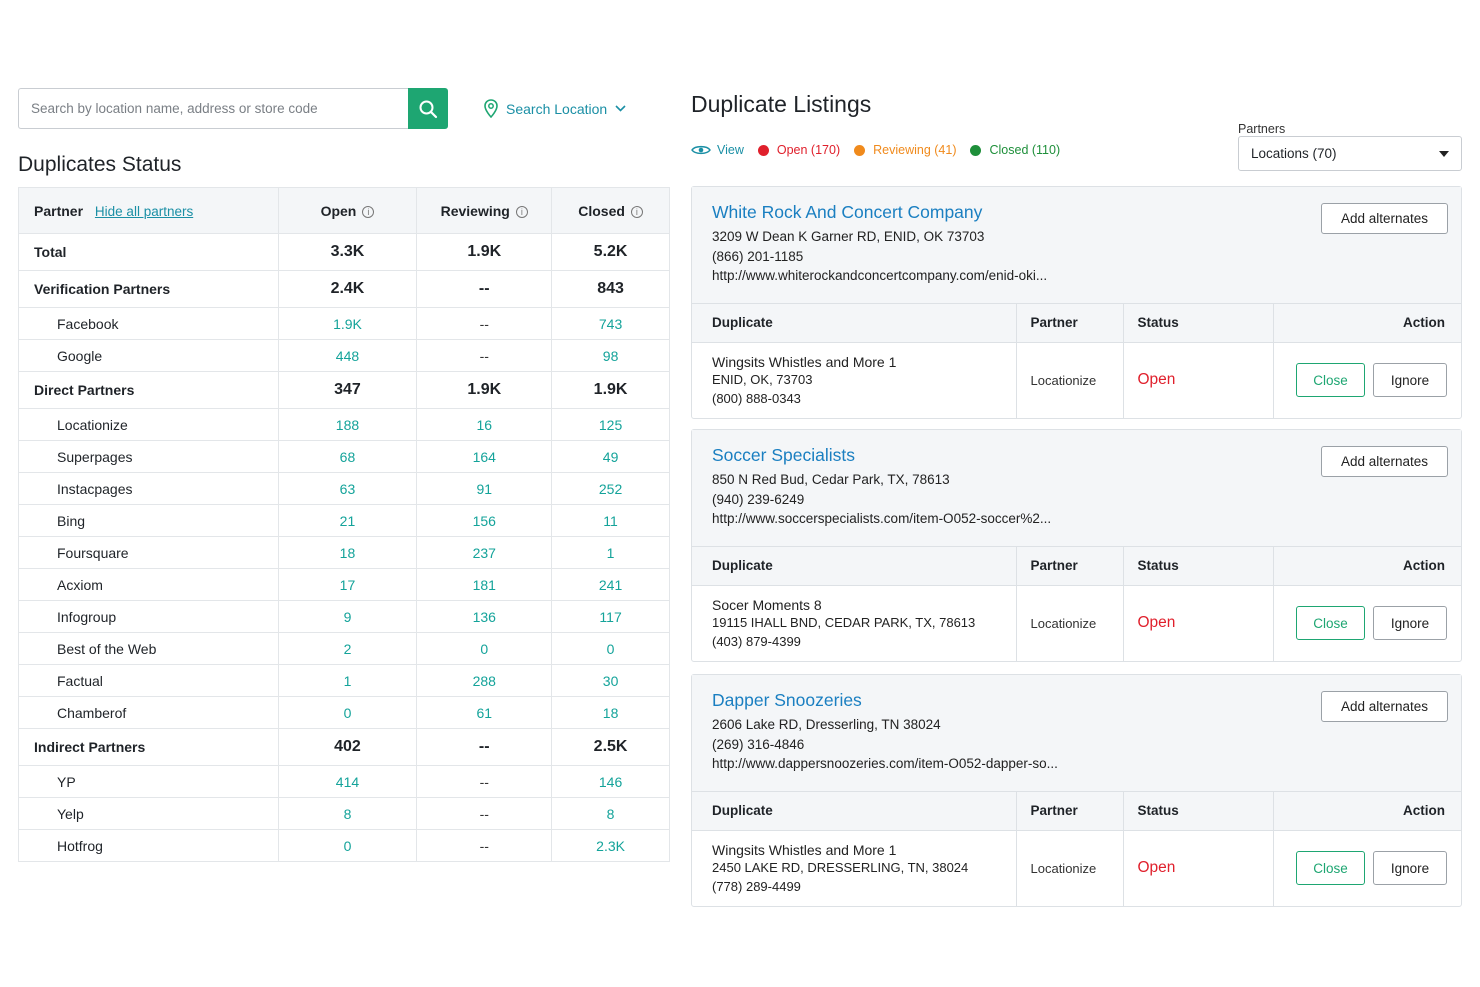 The width and height of the screenshot is (1480, 987). What do you see at coordinates (1350, 153) in the screenshot?
I see `partners-select: Locations (70)` at bounding box center [1350, 153].